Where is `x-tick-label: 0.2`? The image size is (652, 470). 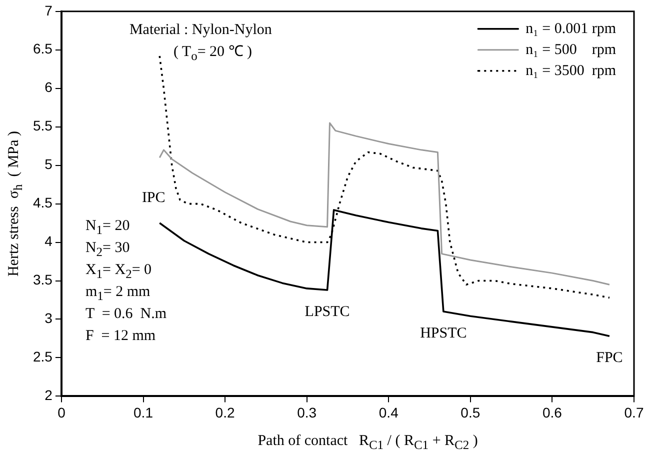 x-tick-label: 0.2 is located at coordinates (225, 412).